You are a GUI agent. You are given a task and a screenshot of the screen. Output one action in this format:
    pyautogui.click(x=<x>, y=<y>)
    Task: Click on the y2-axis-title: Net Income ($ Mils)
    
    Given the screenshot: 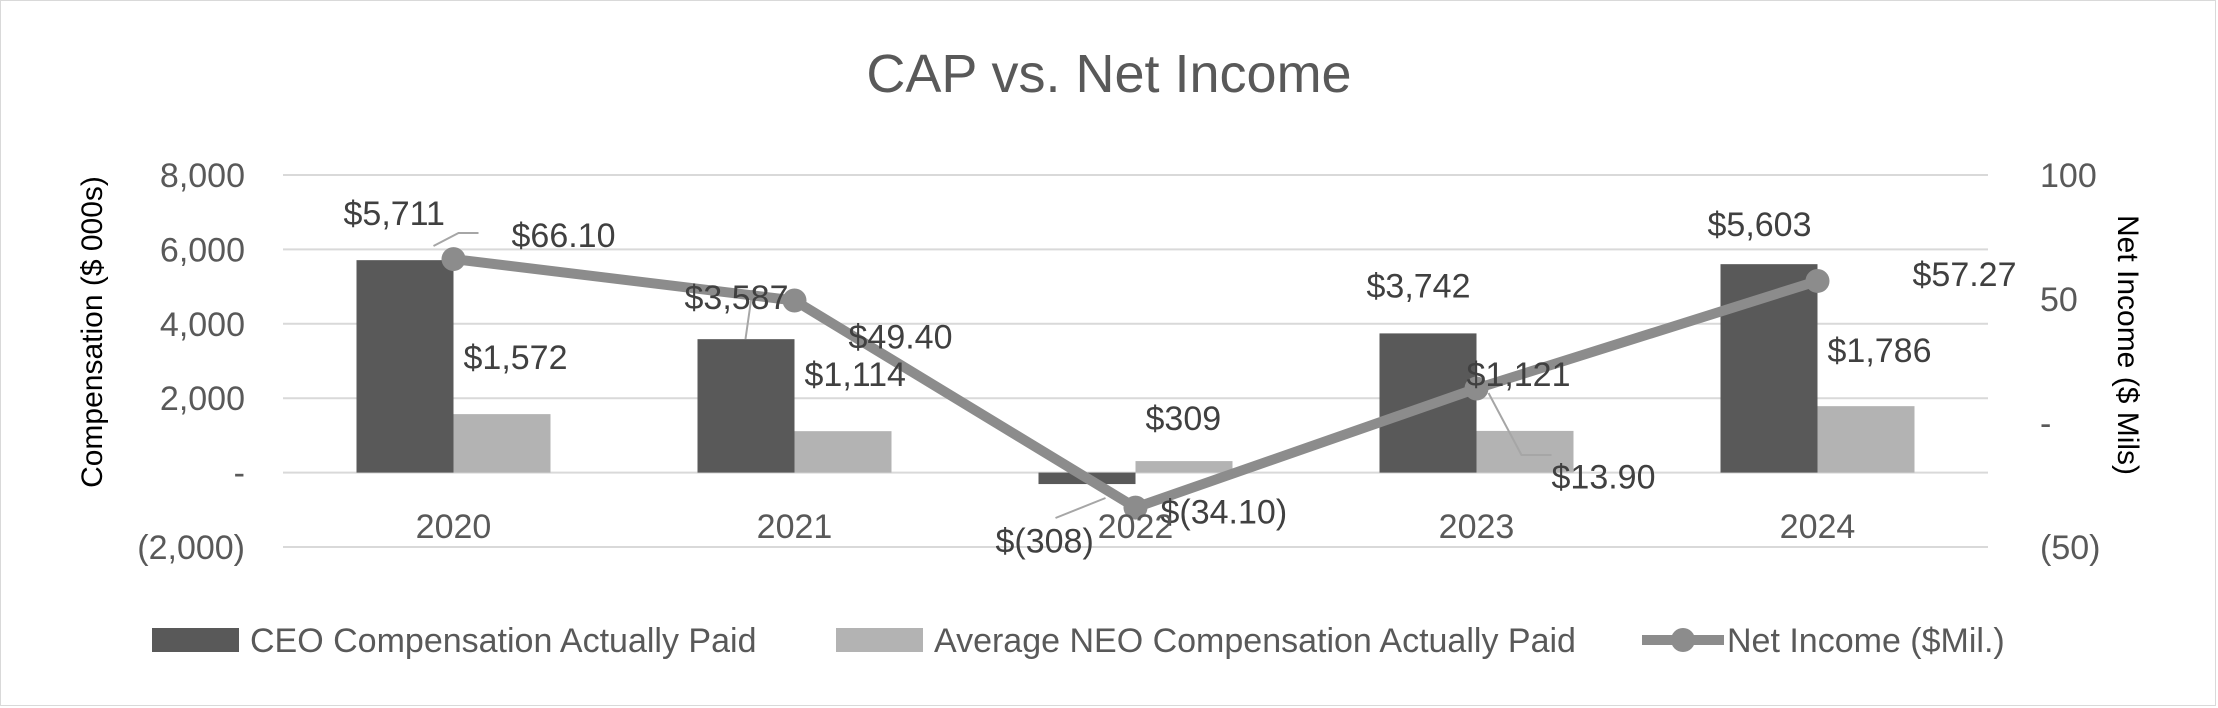 What is the action you would take?
    pyautogui.click(x=2127, y=345)
    